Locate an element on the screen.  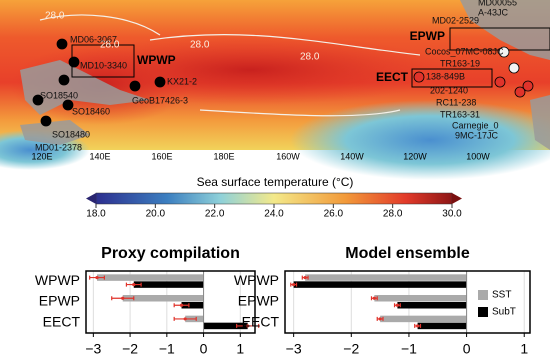
colorbar-tick-label: 24.0 is located at coordinates (274, 214).